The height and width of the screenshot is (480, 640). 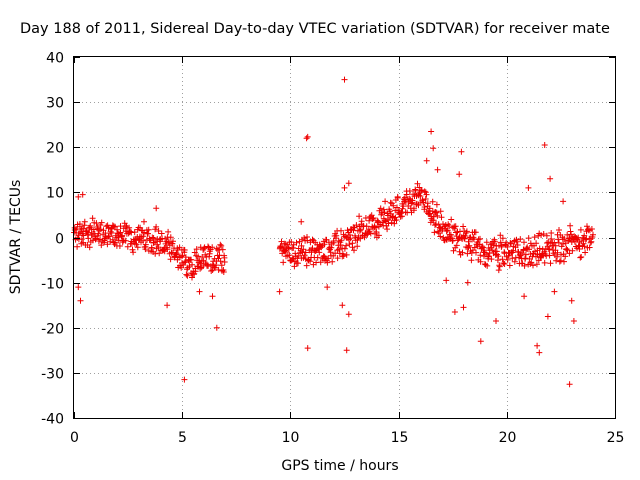 What do you see at coordinates (52, 239) in the screenshot?
I see `y-tick-labels: -40 -30 -20 -10 0 10 20 30 40` at bounding box center [52, 239].